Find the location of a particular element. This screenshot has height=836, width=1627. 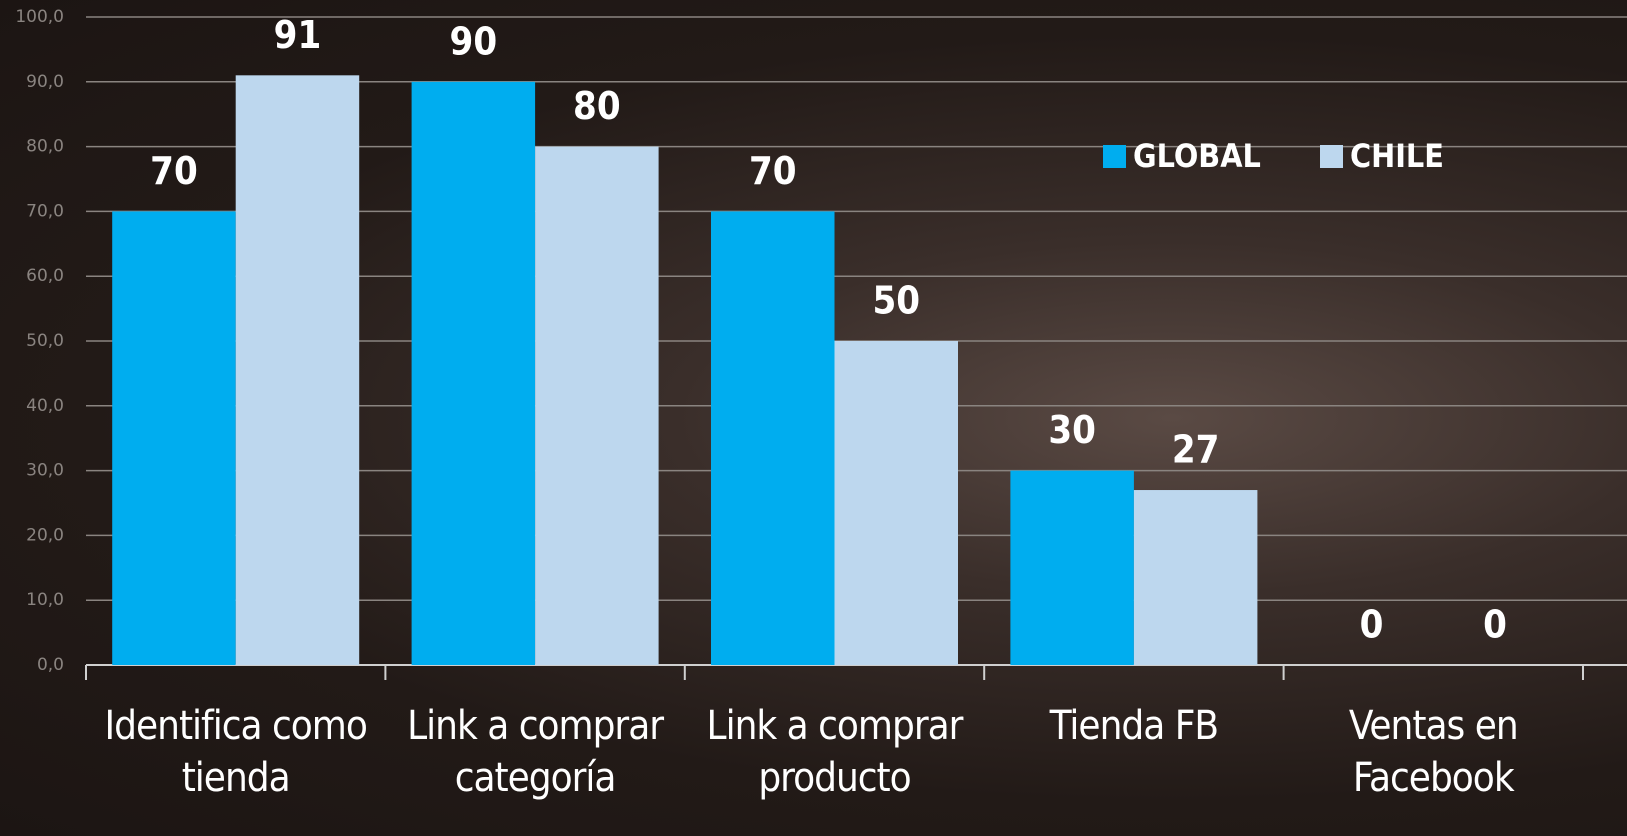

x-tick-label: Identifica como tienda is located at coordinates (236, 752).